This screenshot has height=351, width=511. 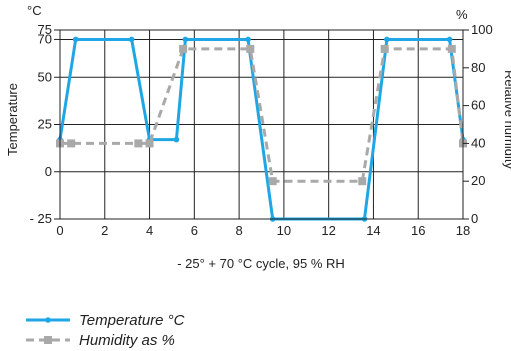 What do you see at coordinates (104, 230) in the screenshot?
I see `x-tick-label: 2` at bounding box center [104, 230].